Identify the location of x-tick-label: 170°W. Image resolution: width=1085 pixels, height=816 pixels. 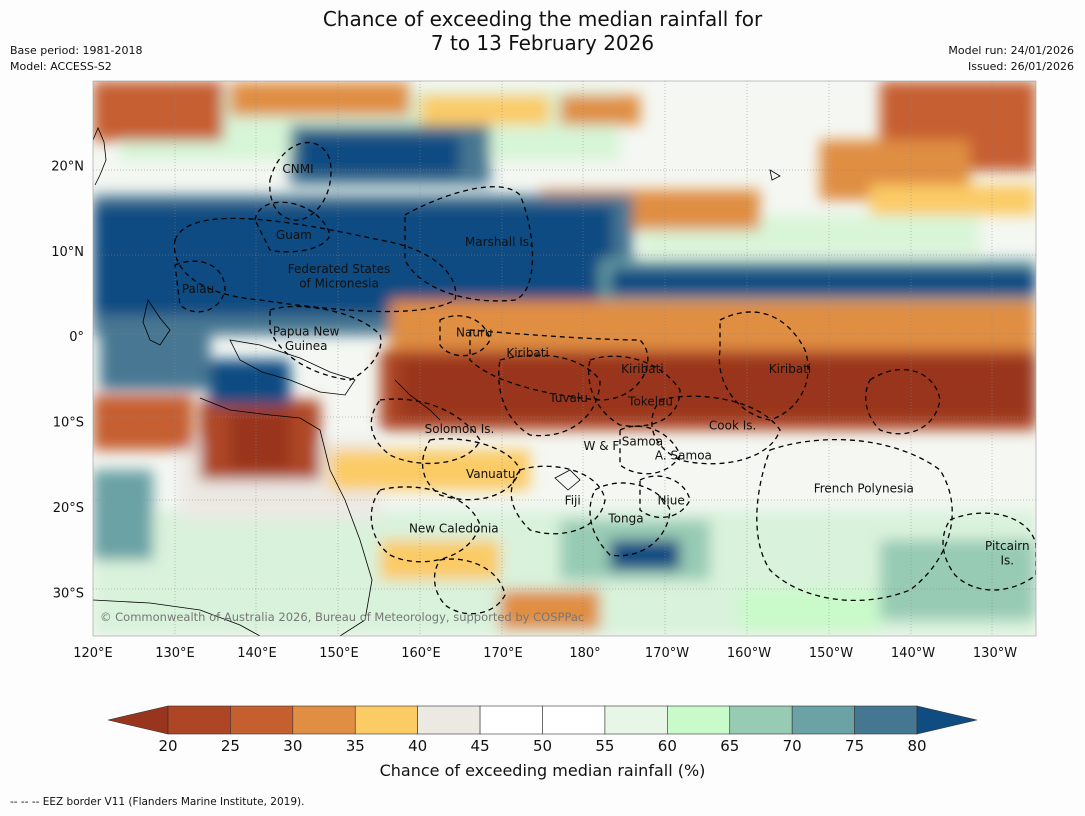
(667, 653).